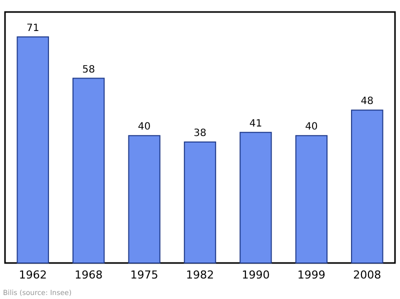 Image resolution: width=400 pixels, height=299 pixels. I want to click on x-tick-label: 1999, so click(311, 275).